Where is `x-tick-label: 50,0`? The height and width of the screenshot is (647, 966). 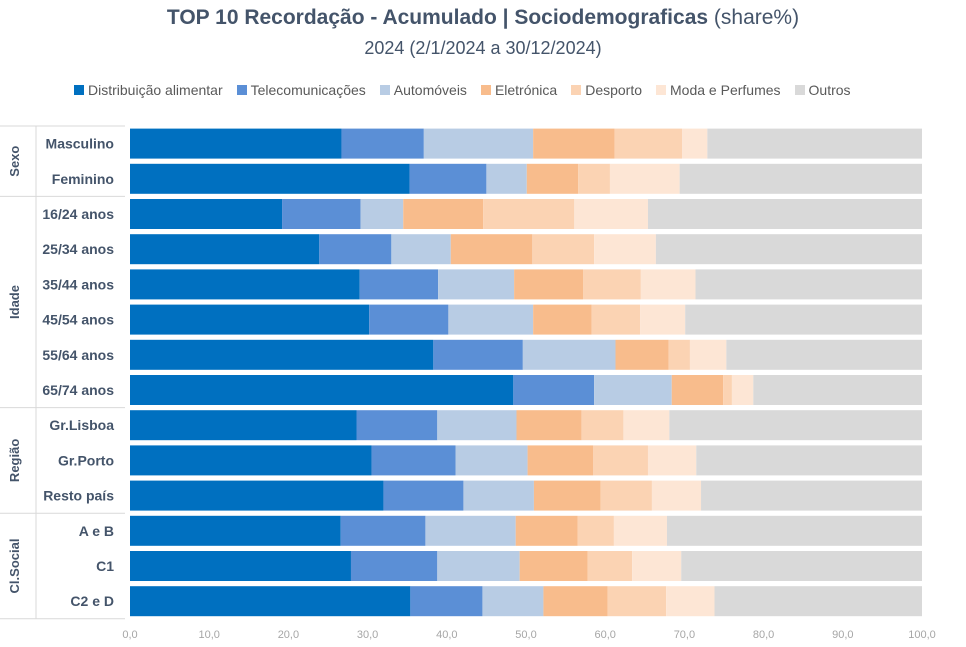
x-tick-label: 50,0 is located at coordinates (525, 635).